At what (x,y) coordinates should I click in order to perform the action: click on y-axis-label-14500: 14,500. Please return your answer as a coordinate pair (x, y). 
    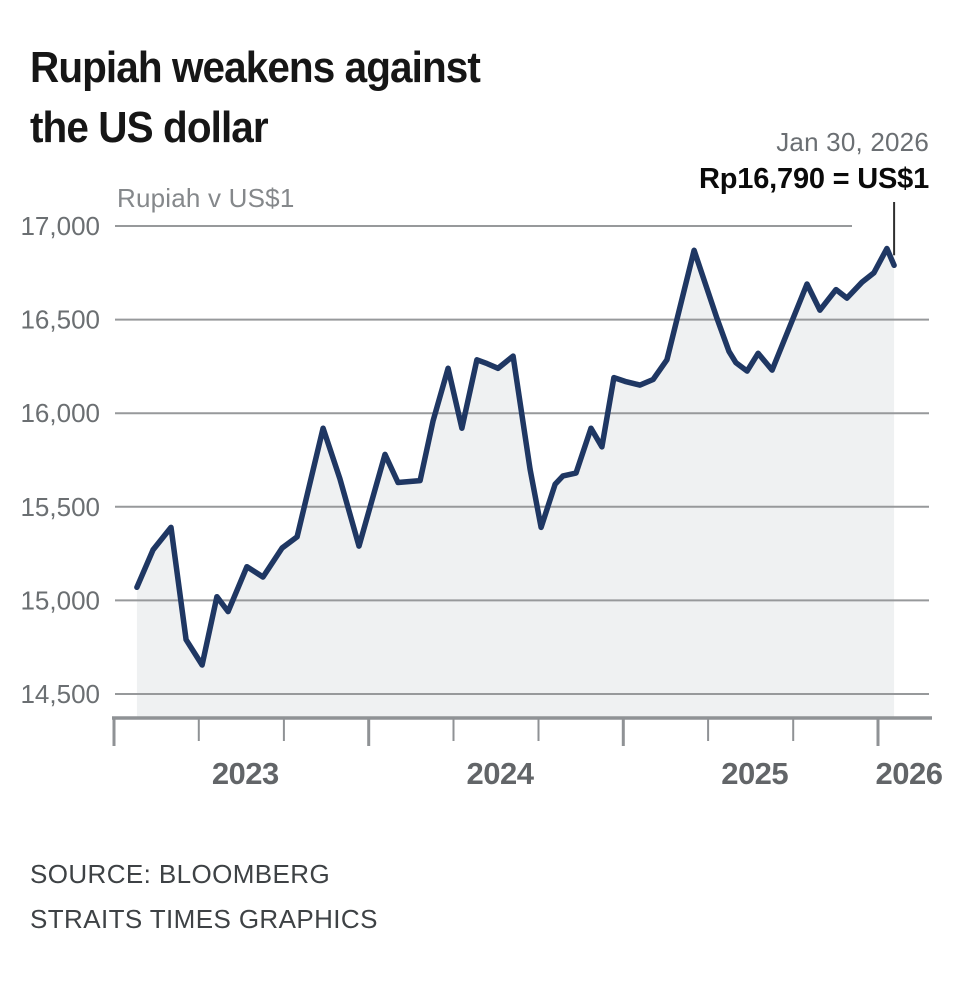
    Looking at the image, I should click on (60, 694).